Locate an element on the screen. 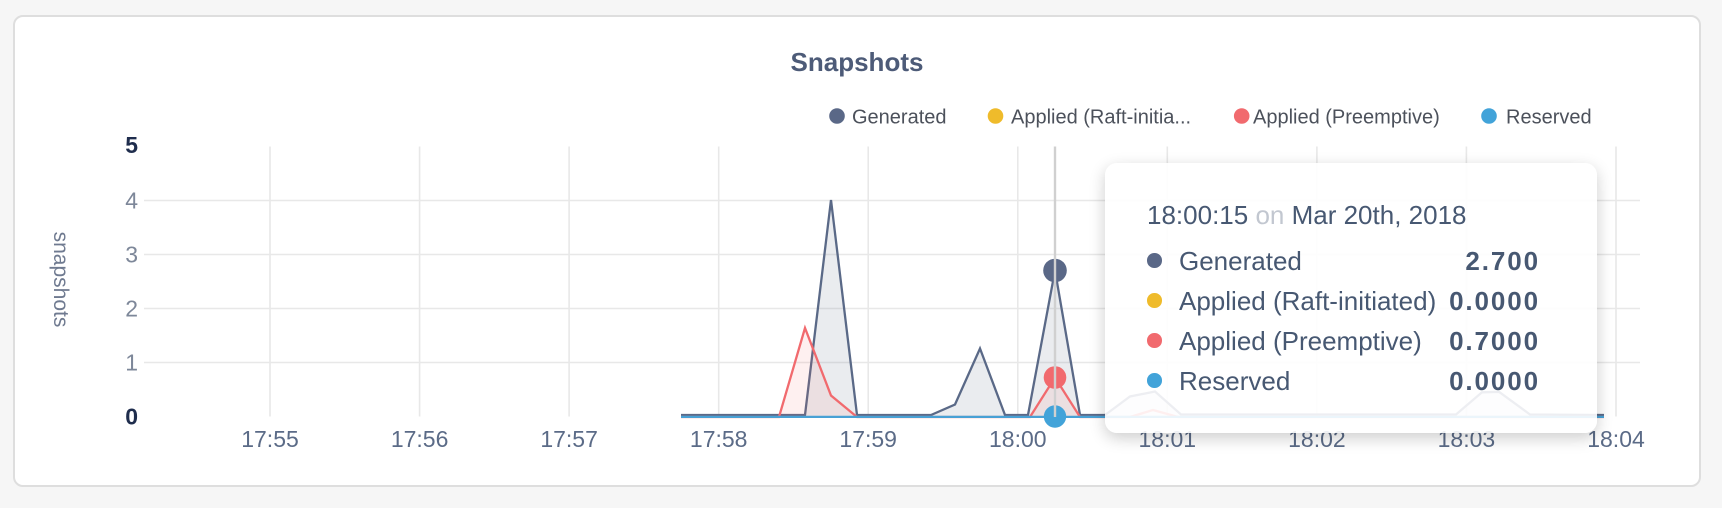 The image size is (1722, 508). svg-text: 17:57 is located at coordinates (569, 439).